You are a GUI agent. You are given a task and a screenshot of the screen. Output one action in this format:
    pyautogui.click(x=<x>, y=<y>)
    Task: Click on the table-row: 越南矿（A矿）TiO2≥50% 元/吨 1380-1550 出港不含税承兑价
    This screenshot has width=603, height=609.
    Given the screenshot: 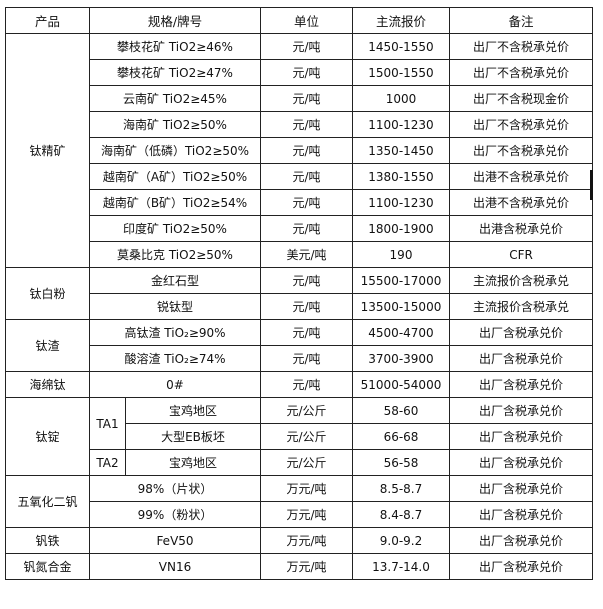 What is the action you would take?
    pyautogui.click(x=299, y=176)
    